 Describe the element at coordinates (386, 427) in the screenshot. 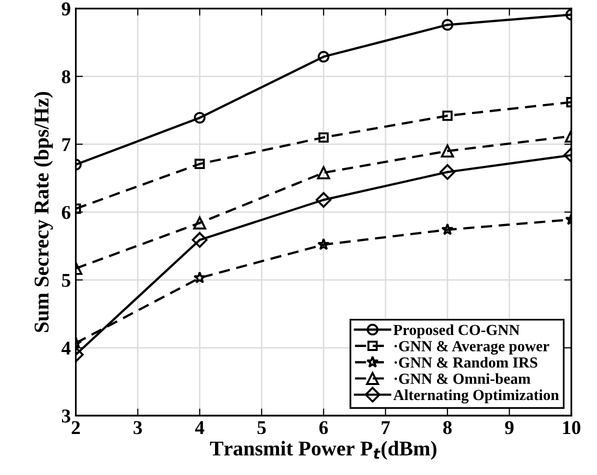

I see `x-tick-label: 7` at that location.